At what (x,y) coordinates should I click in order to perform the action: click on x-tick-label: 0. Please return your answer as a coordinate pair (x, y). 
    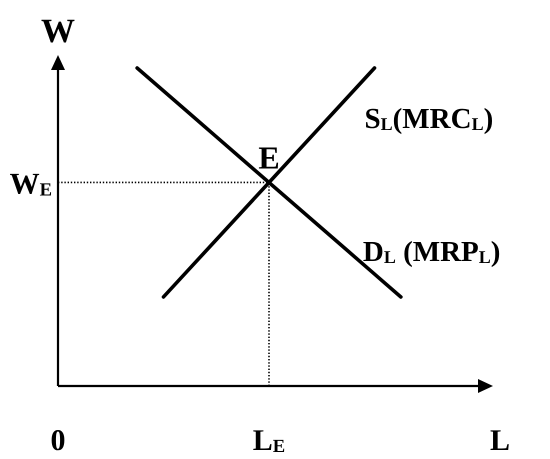
    Looking at the image, I should click on (58, 440).